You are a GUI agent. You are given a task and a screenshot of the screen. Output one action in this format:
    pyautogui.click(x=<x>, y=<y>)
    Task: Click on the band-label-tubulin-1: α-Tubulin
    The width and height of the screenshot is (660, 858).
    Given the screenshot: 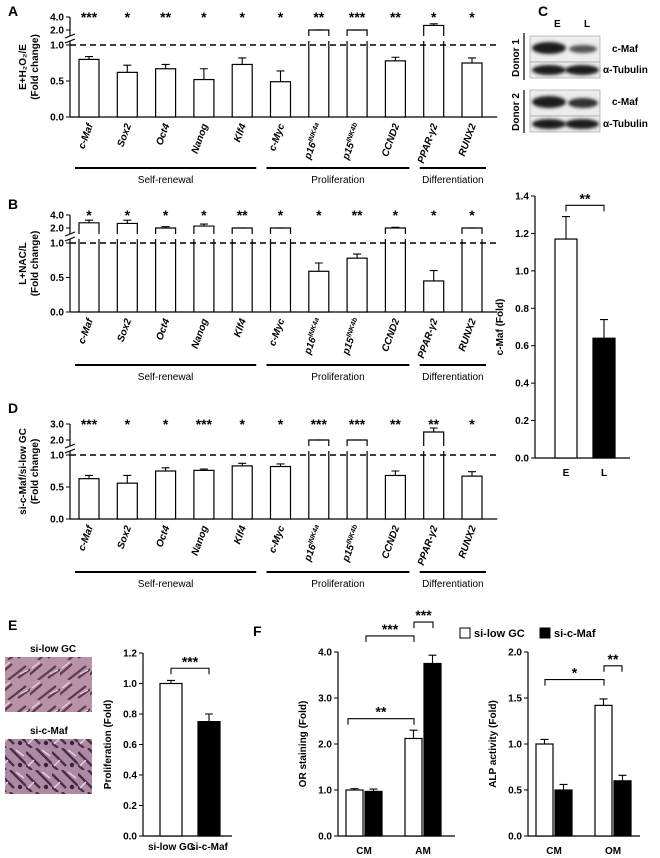 What is the action you would take?
    pyautogui.click(x=625, y=70)
    